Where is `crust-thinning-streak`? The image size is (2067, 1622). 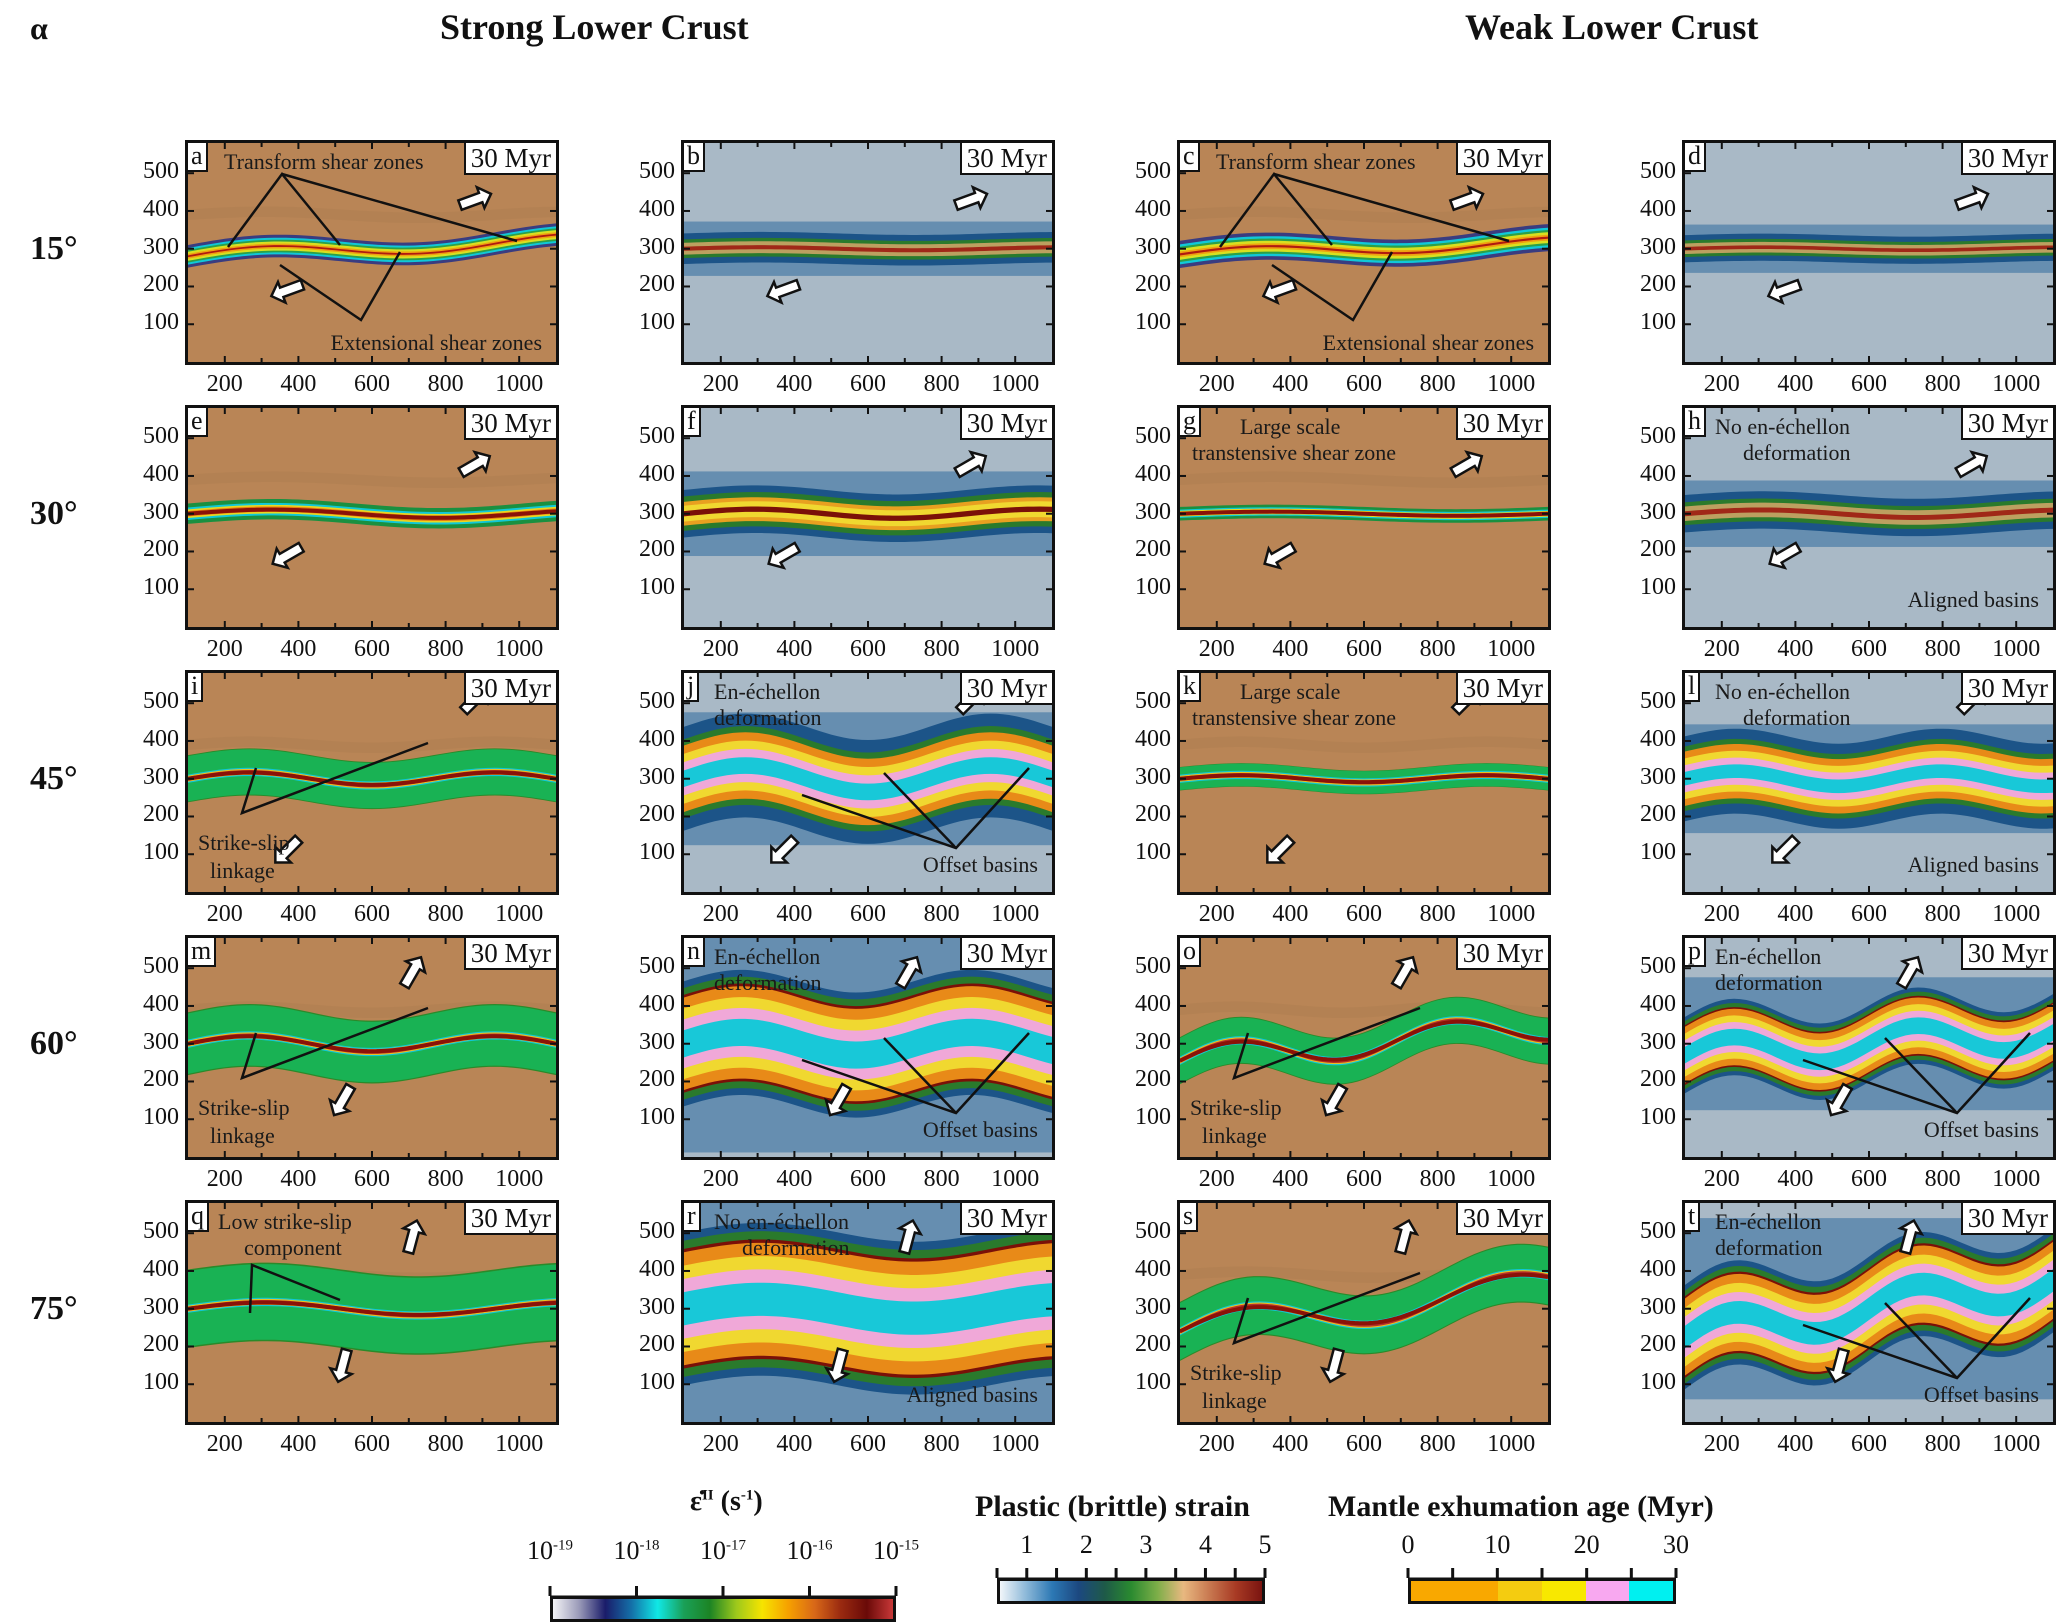 crust-thinning-streak is located at coordinates (1364, 480).